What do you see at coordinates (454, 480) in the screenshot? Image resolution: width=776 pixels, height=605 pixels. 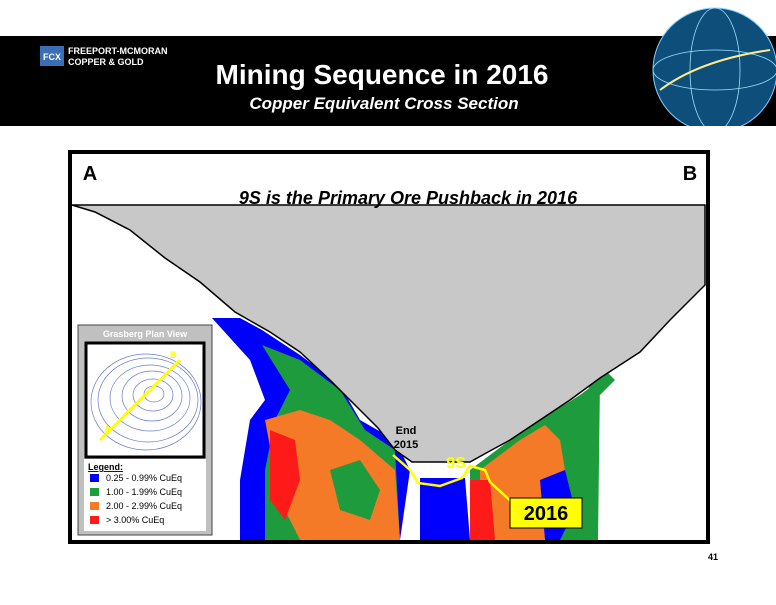 I see `pushback-line` at bounding box center [454, 480].